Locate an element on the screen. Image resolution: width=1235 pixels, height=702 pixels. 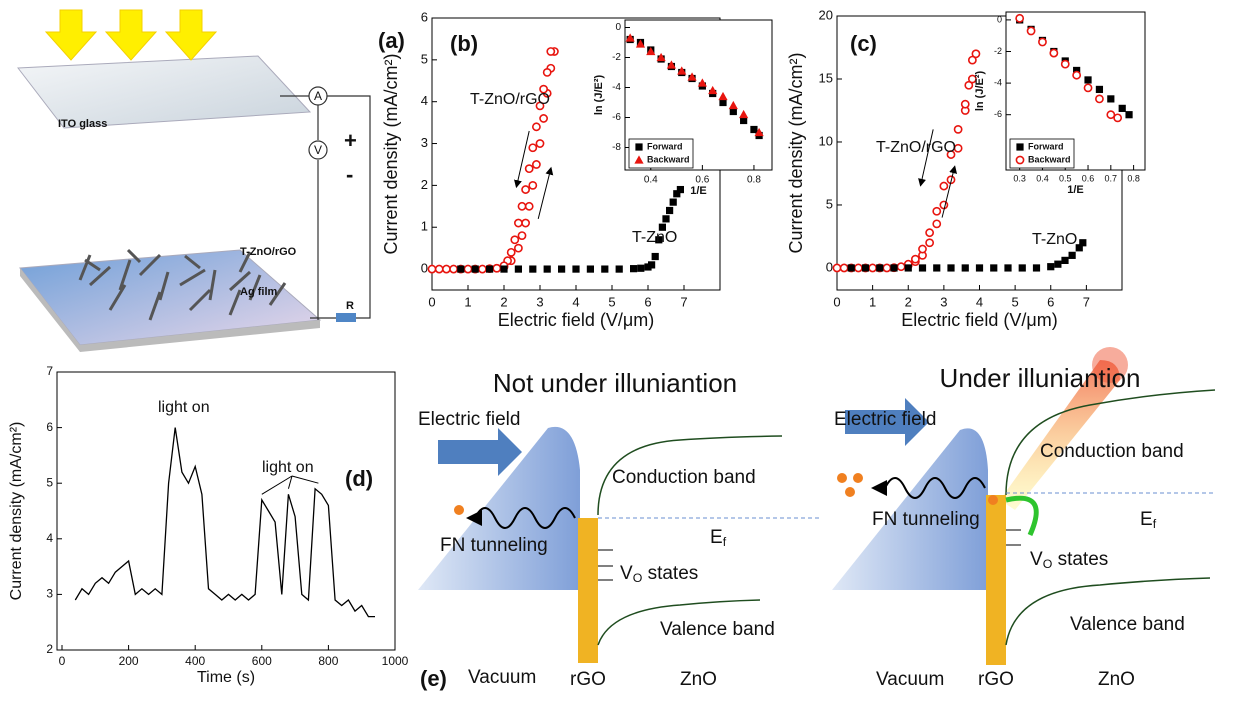
electron is located at coordinates (993, 500).